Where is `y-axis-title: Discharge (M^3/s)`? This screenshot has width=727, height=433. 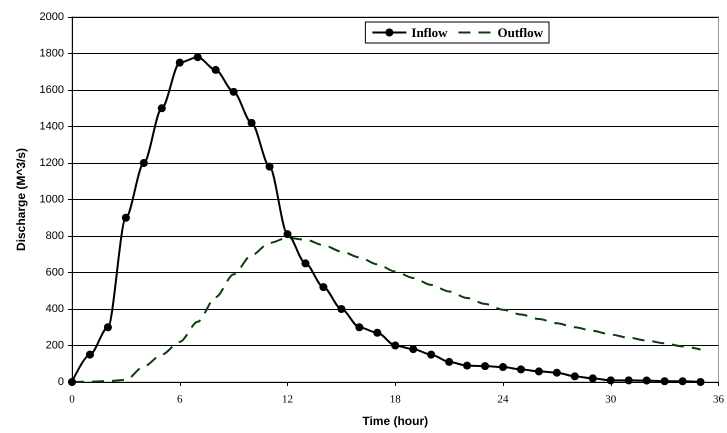
y-axis-title: Discharge (M^3/s) is located at coordinates (21, 200).